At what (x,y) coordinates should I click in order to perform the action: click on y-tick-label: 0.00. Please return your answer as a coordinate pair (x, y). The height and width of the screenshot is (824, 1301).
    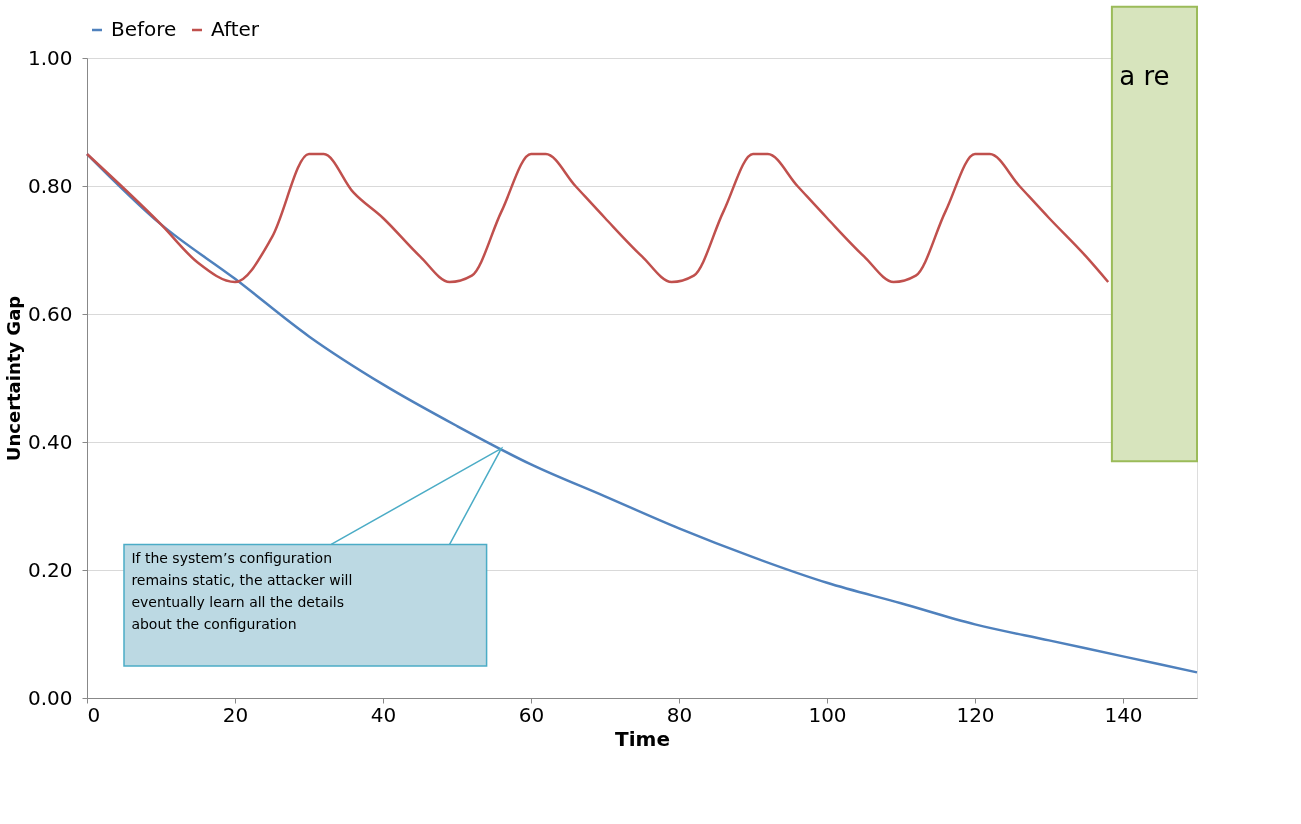
    Looking at the image, I should click on (50, 697).